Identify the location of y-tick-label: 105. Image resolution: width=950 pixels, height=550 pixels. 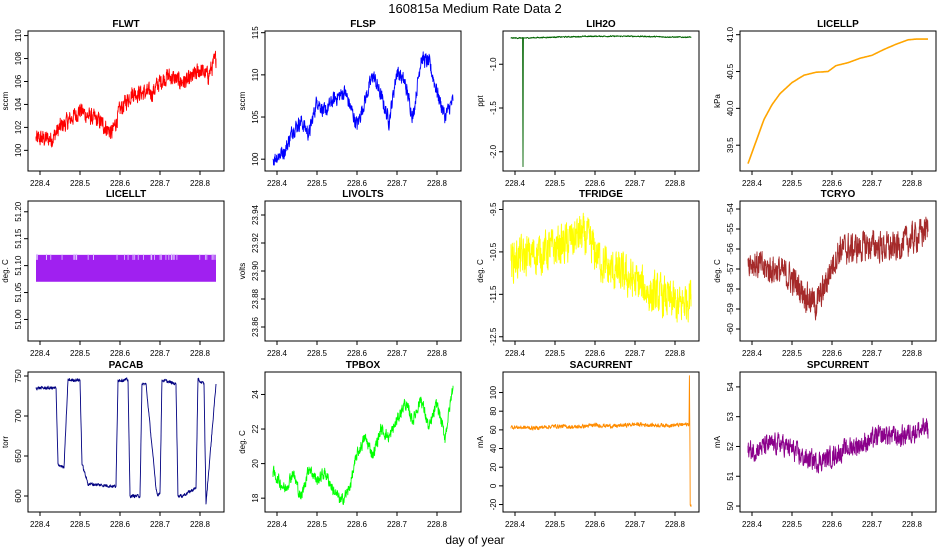
(255, 117).